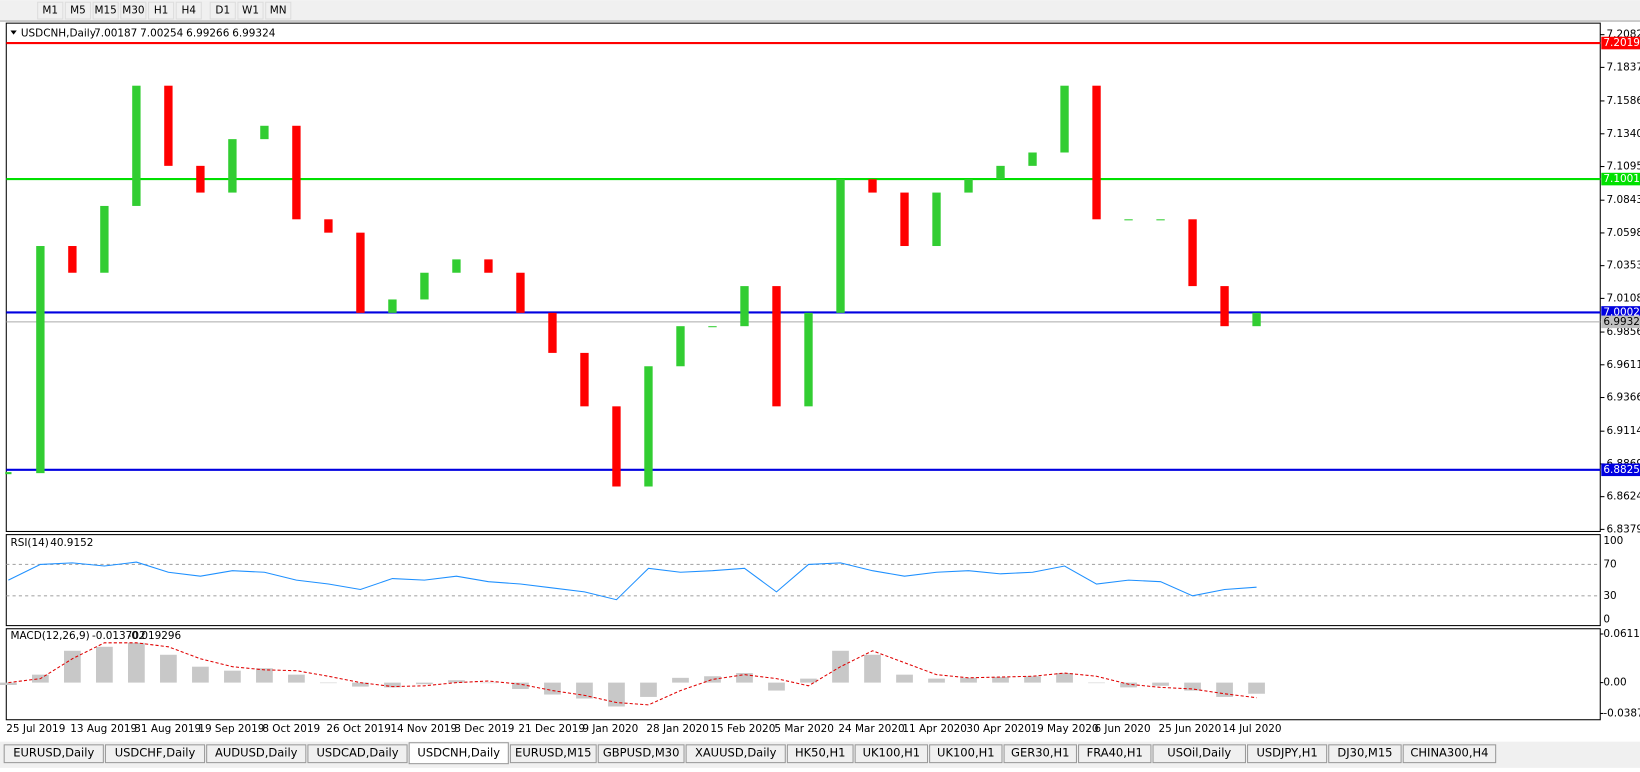 The width and height of the screenshot is (1640, 772). Describe the element at coordinates (207, 34) in the screenshot. I see `quote-value: 6.99266` at that location.